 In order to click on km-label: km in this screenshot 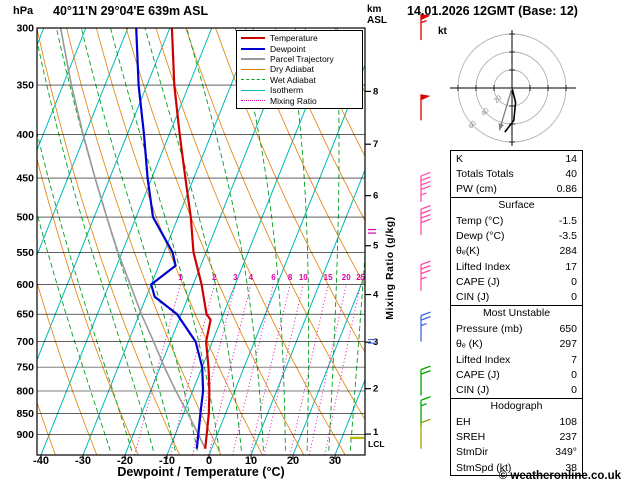, I will do `click(374, 9)`.